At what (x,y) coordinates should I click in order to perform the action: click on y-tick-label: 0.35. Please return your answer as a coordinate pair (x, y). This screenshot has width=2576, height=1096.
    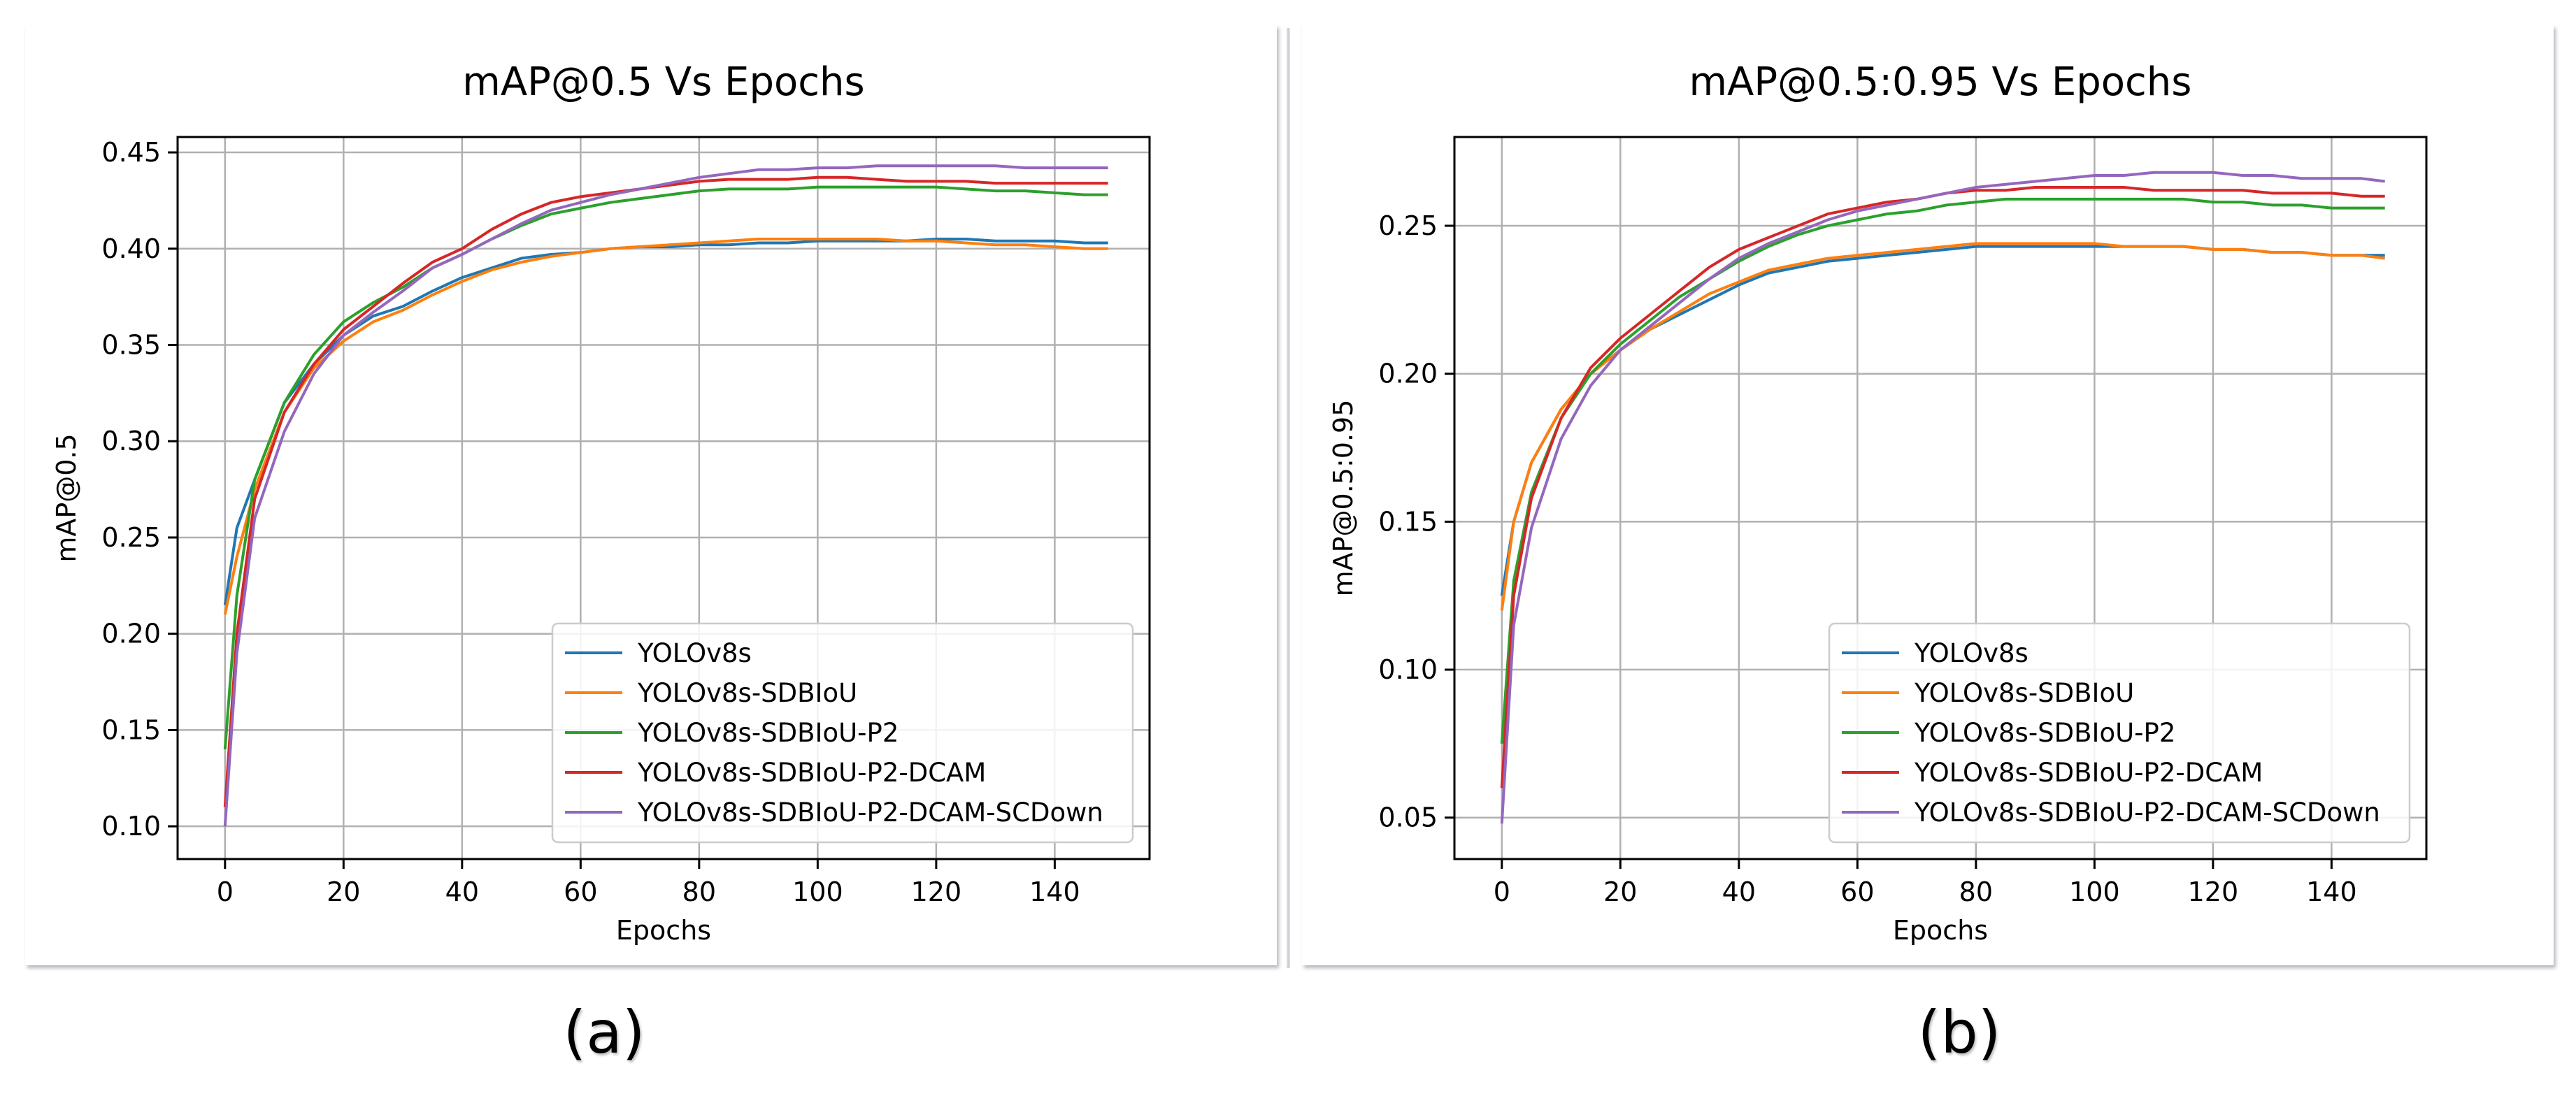
    Looking at the image, I should click on (131, 345).